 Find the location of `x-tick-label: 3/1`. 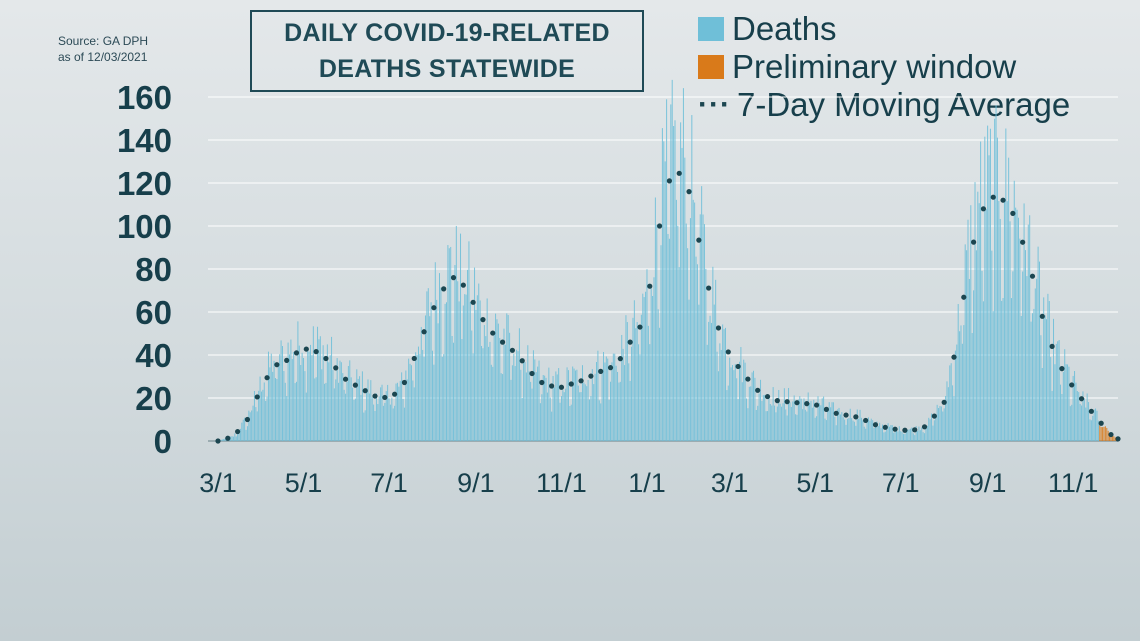

x-tick-label: 3/1 is located at coordinates (730, 483).